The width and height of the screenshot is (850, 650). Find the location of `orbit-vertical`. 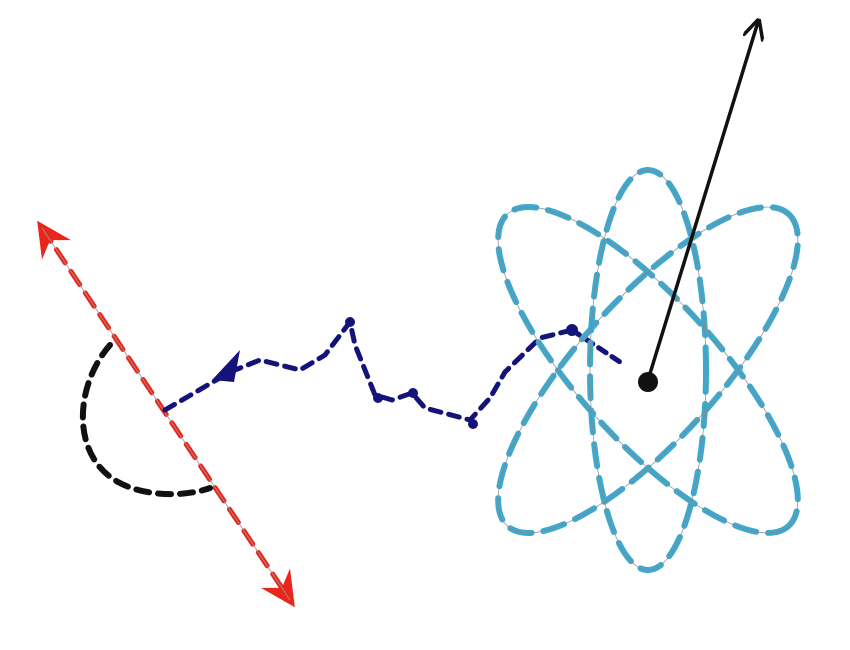

orbit-vertical is located at coordinates (648, 370).